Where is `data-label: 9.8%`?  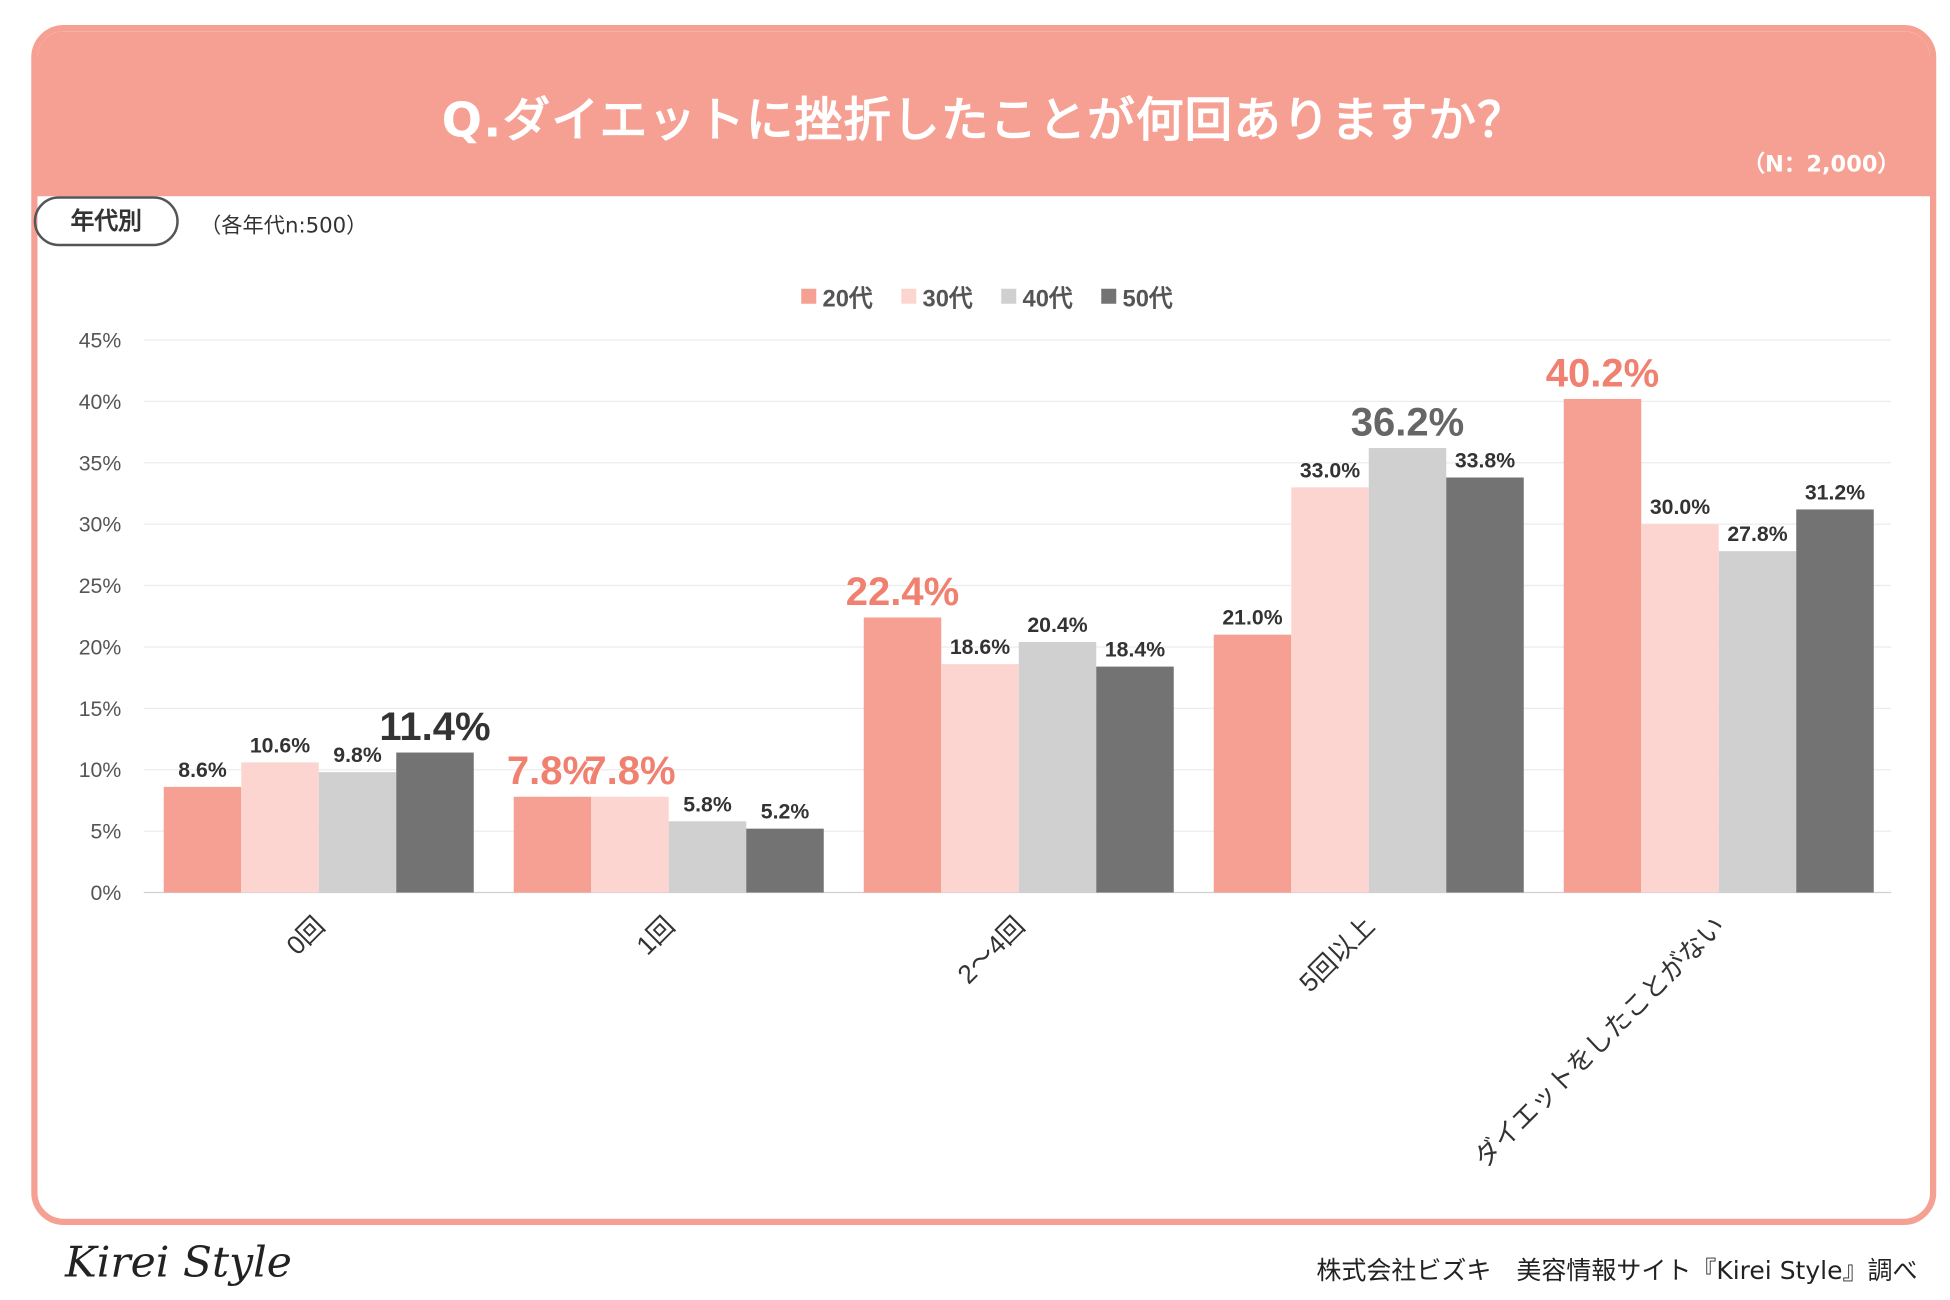
data-label: 9.8% is located at coordinates (357, 755).